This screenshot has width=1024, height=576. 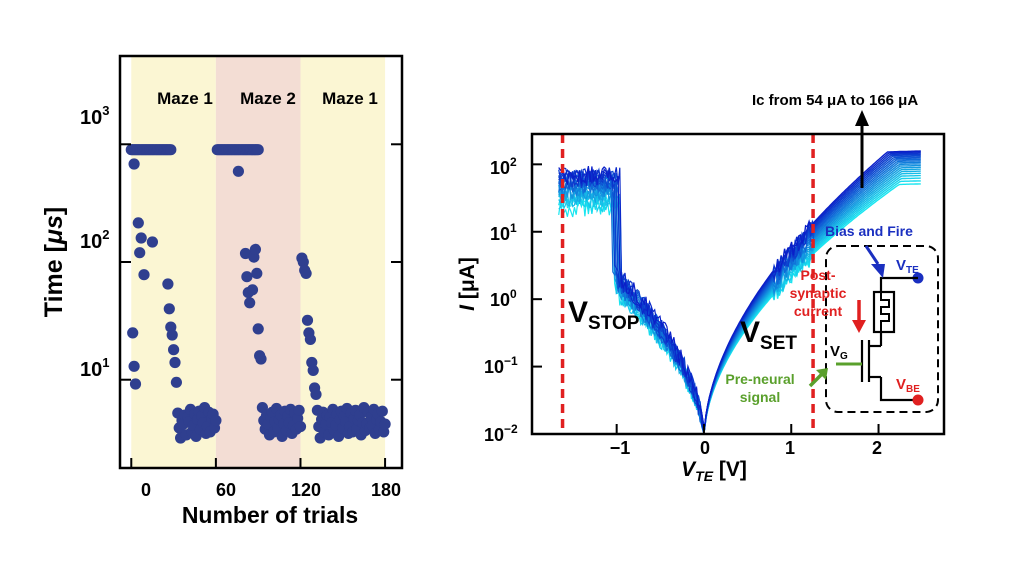 I want to click on y-tick-label-10e3: 10³, so click(x=94, y=116).